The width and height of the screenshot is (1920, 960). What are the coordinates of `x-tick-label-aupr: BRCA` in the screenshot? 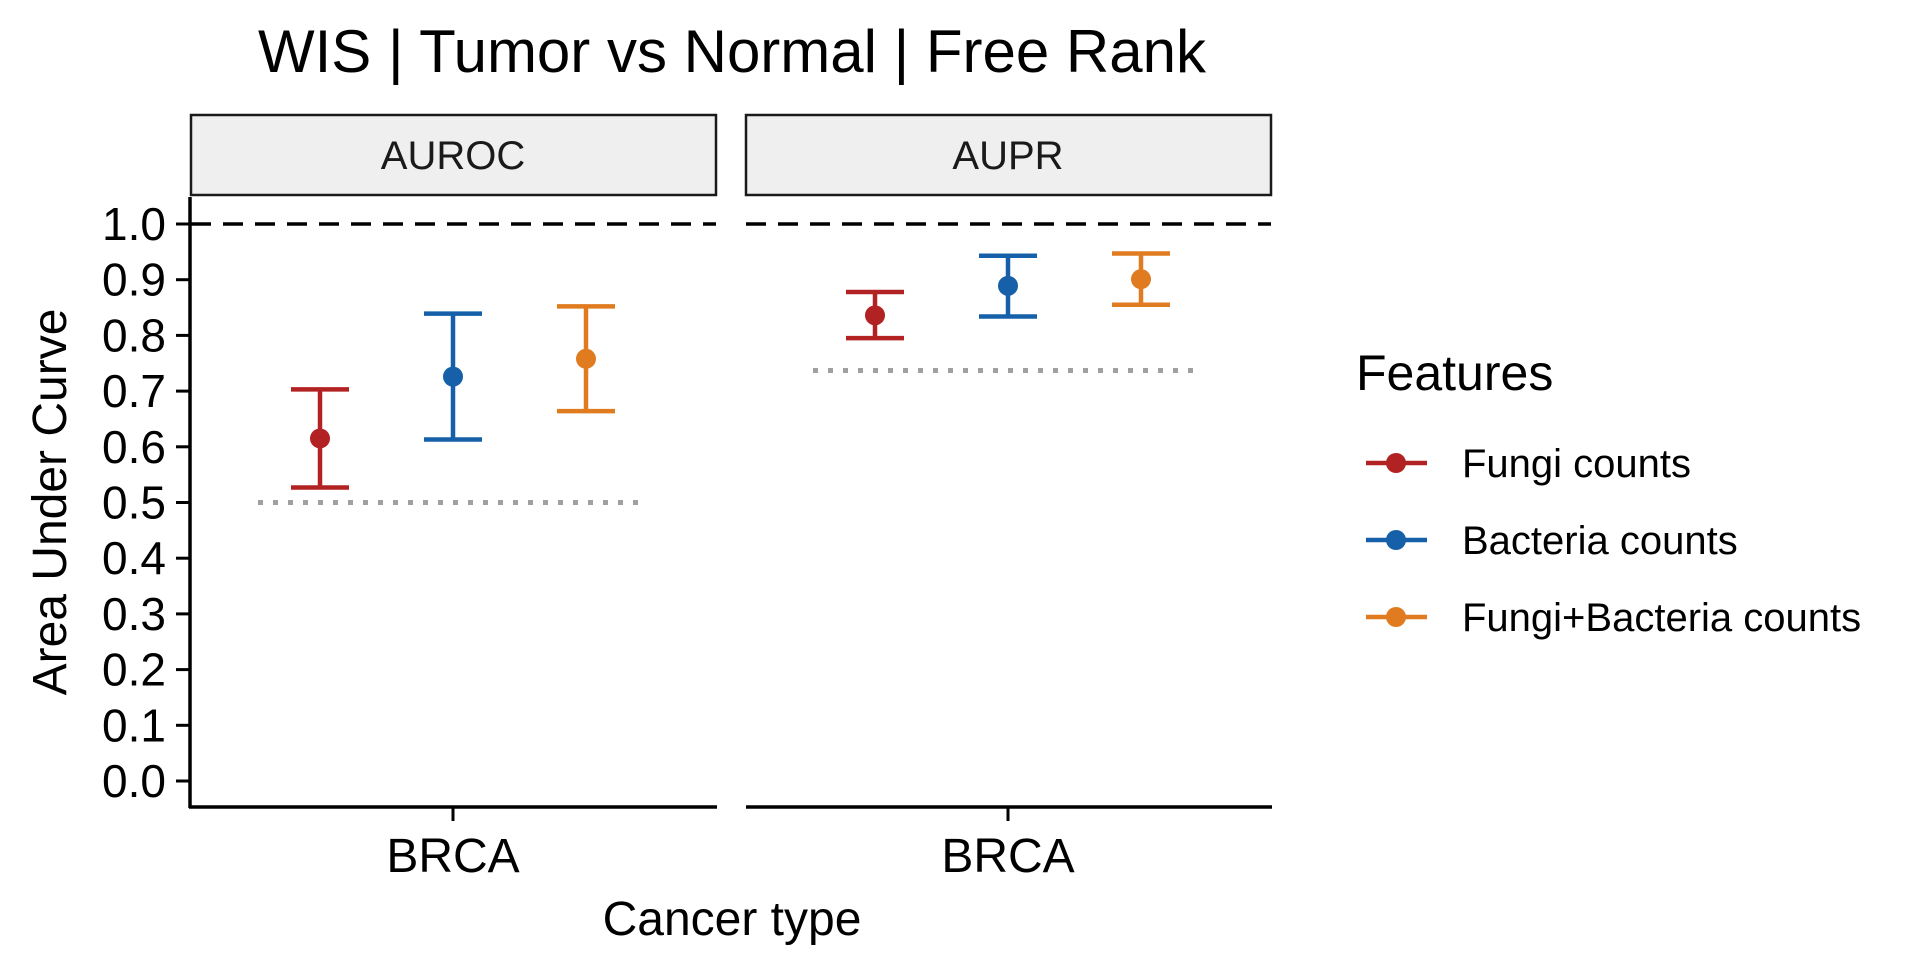 It's located at (1007, 856).